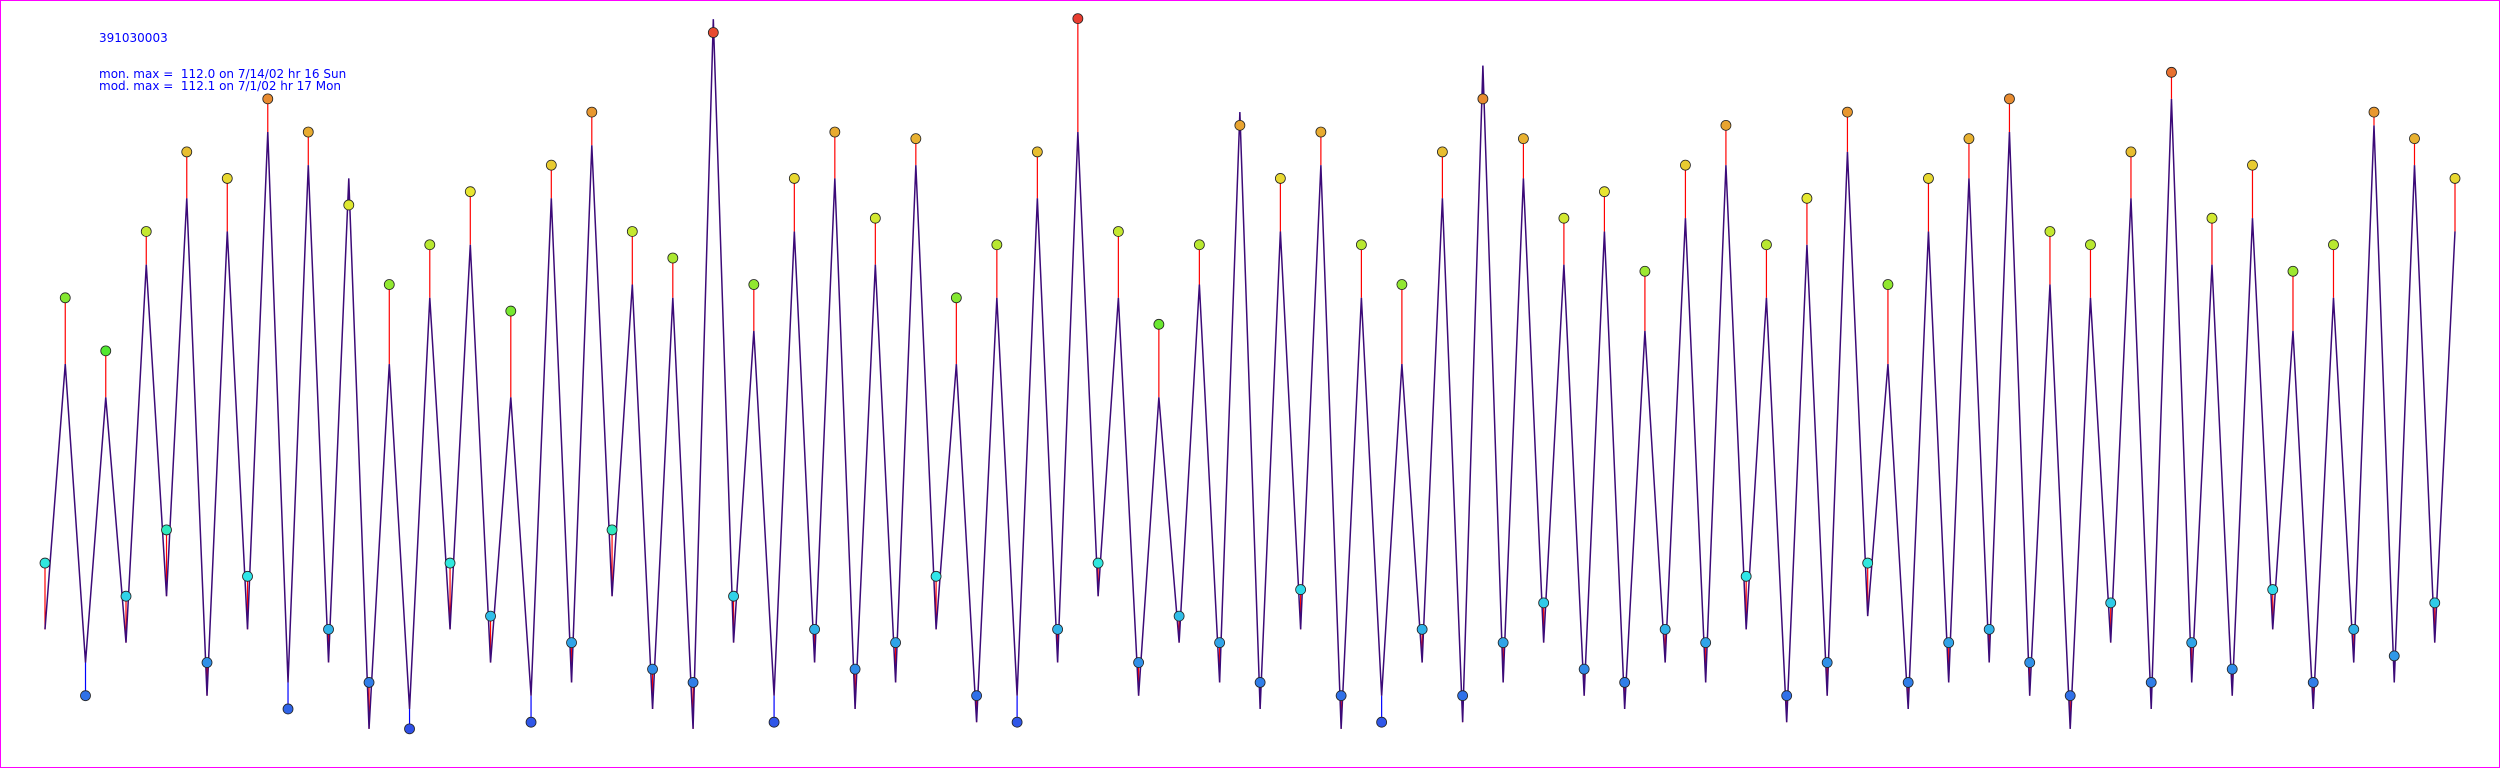 The height and width of the screenshot is (768, 2500). Describe the element at coordinates (222, 74) in the screenshot. I see `monitor-max: mon. max = 112.0 on 7/14/02 hr 16 Sun` at that location.